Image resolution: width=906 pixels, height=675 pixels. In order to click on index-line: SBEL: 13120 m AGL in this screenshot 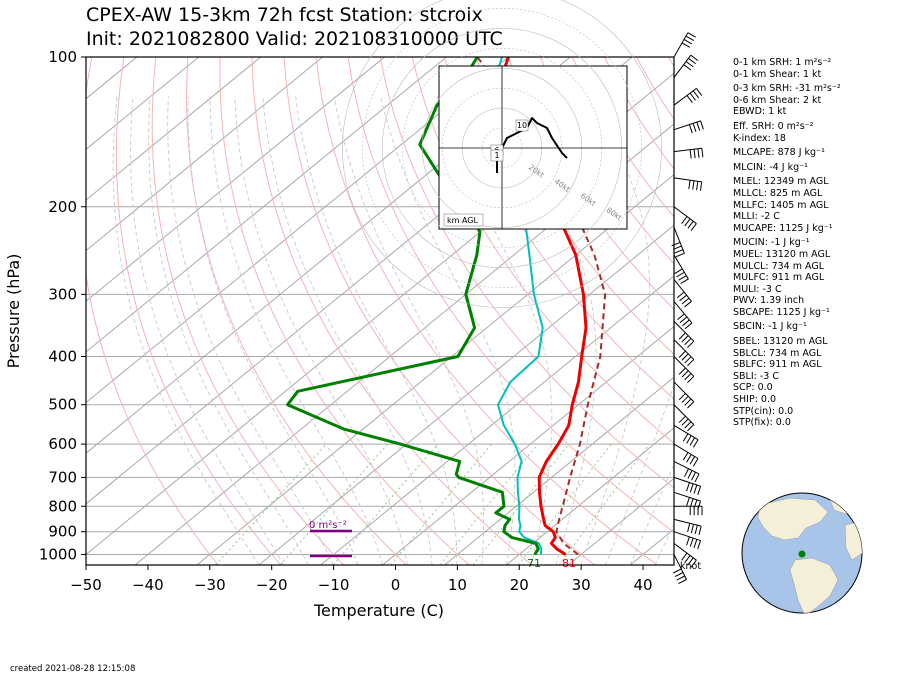, I will do `click(780, 342)`.